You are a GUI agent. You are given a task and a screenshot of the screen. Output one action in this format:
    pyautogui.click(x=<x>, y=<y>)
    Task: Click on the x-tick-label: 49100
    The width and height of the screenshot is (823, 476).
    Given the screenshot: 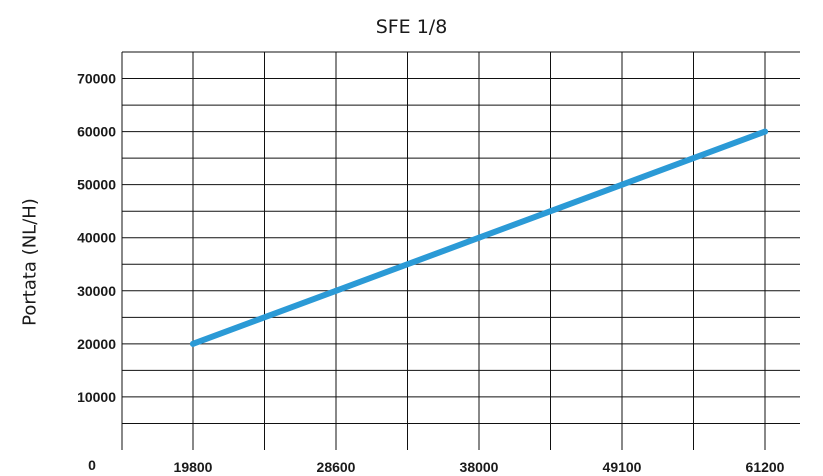 What is the action you would take?
    pyautogui.click(x=622, y=467)
    